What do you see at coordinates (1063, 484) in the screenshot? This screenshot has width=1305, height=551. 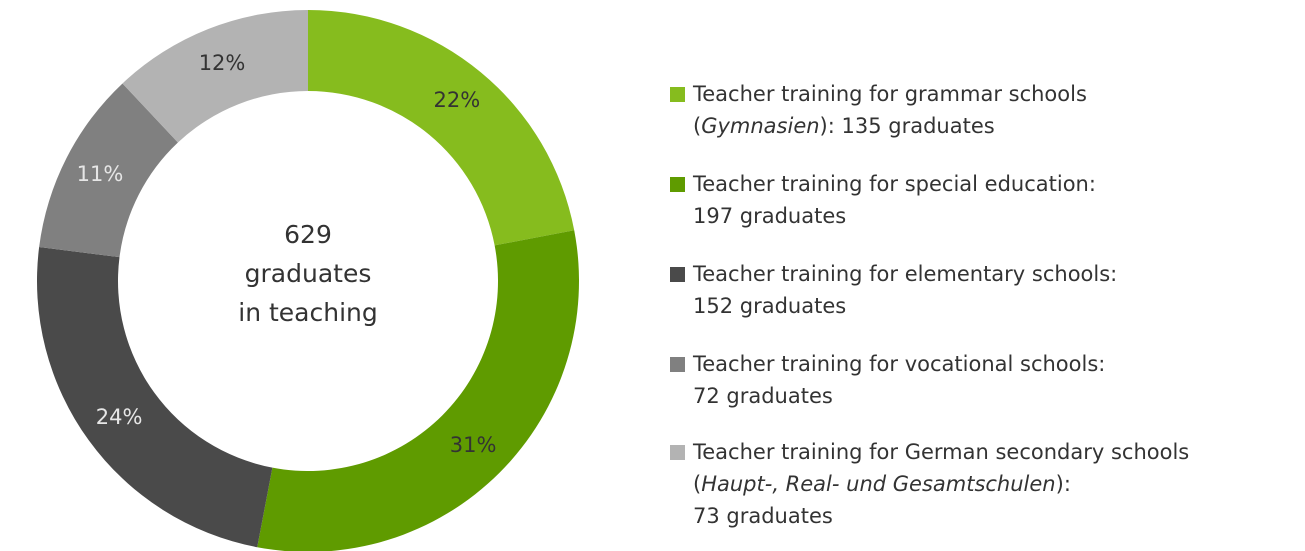 I see `legend-text-part: ):` at bounding box center [1063, 484].